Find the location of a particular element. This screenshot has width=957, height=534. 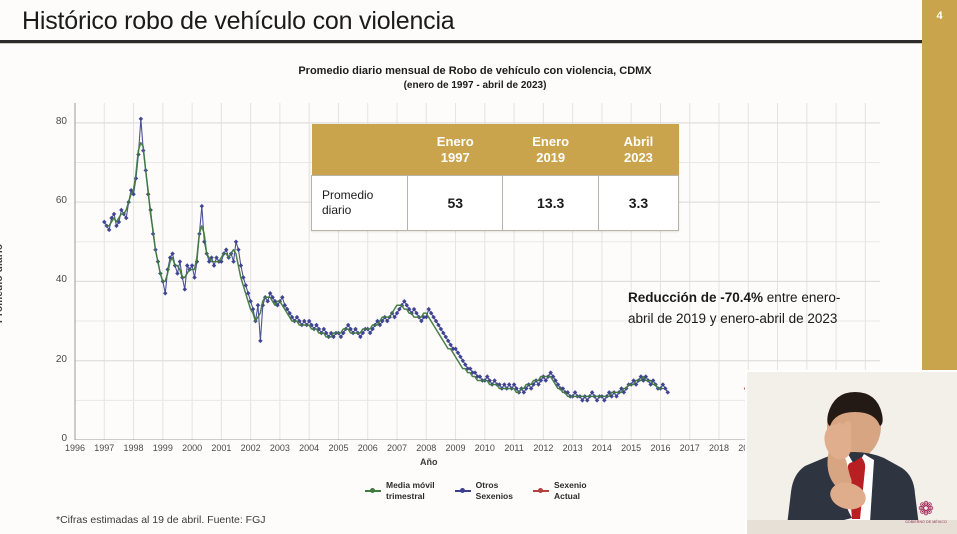

y-tick-40: 40 is located at coordinates (61, 280).